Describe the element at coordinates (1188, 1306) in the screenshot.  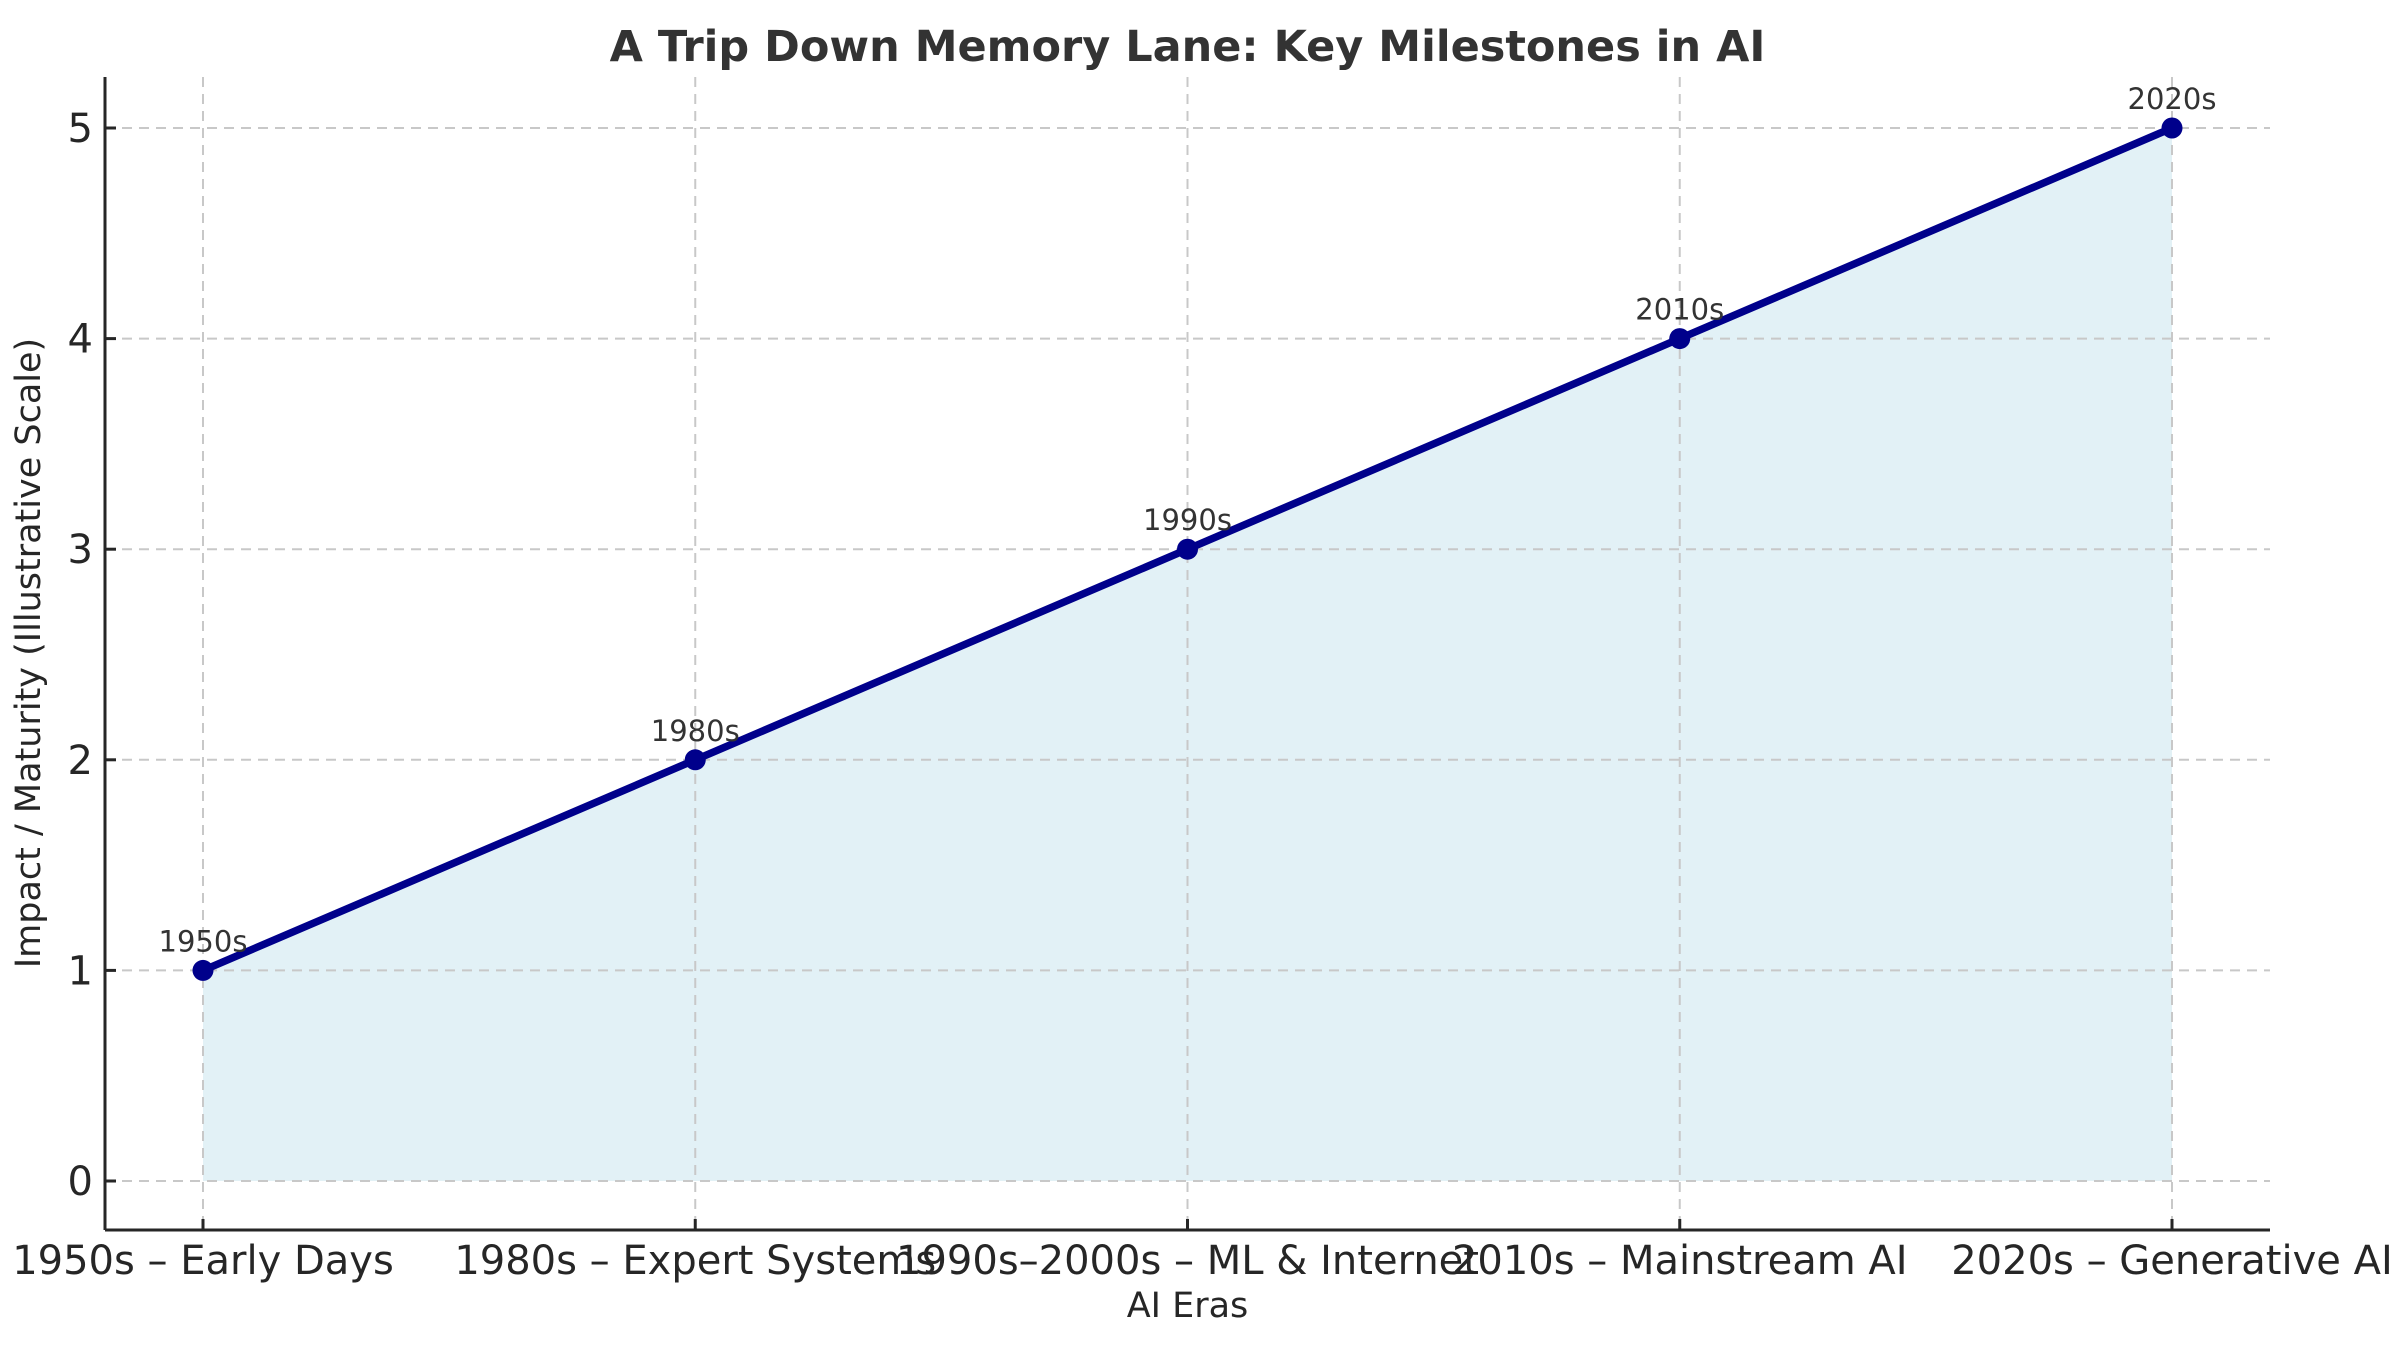
I see `x-axis-label: AI Eras` at that location.